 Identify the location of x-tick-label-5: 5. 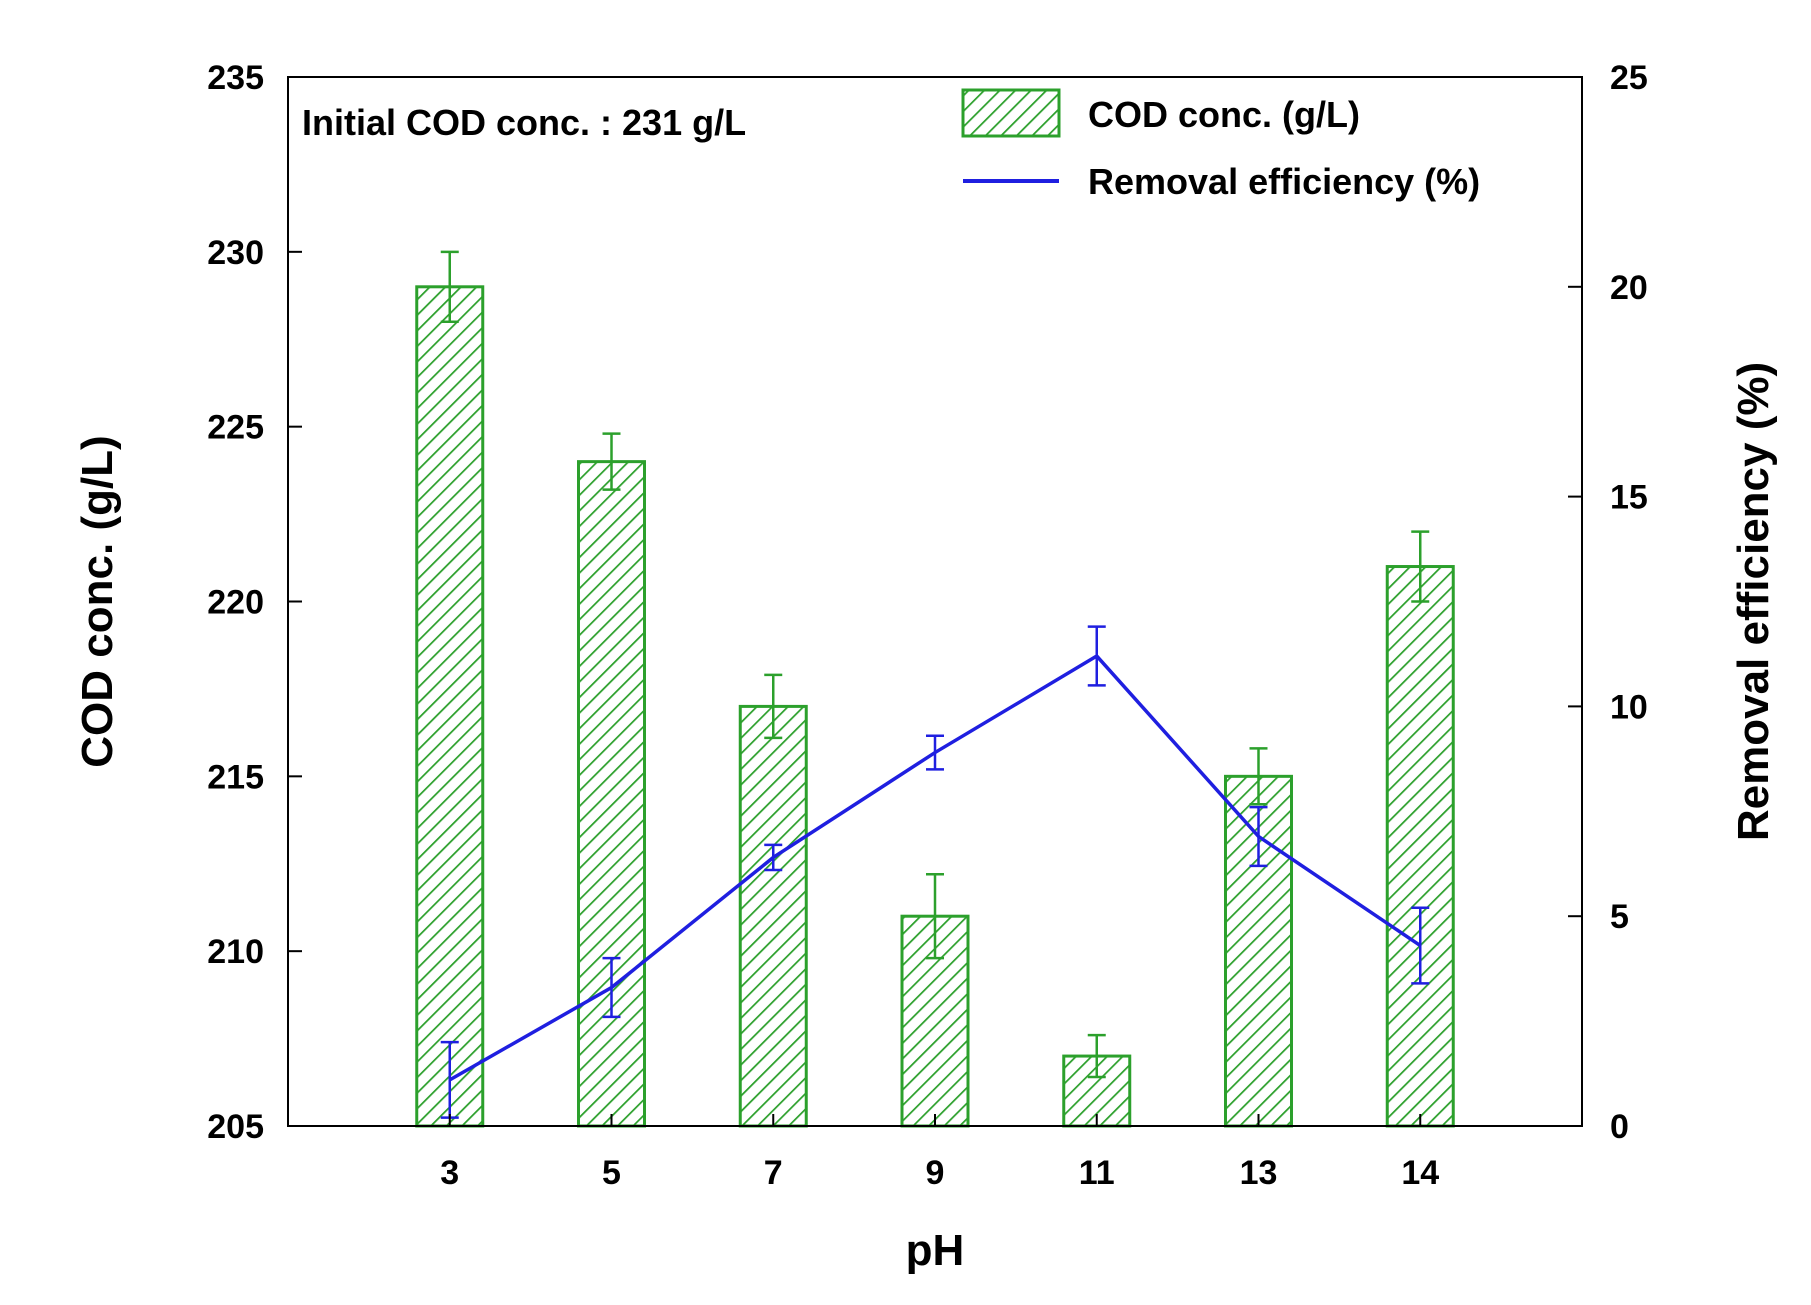
(611, 1173).